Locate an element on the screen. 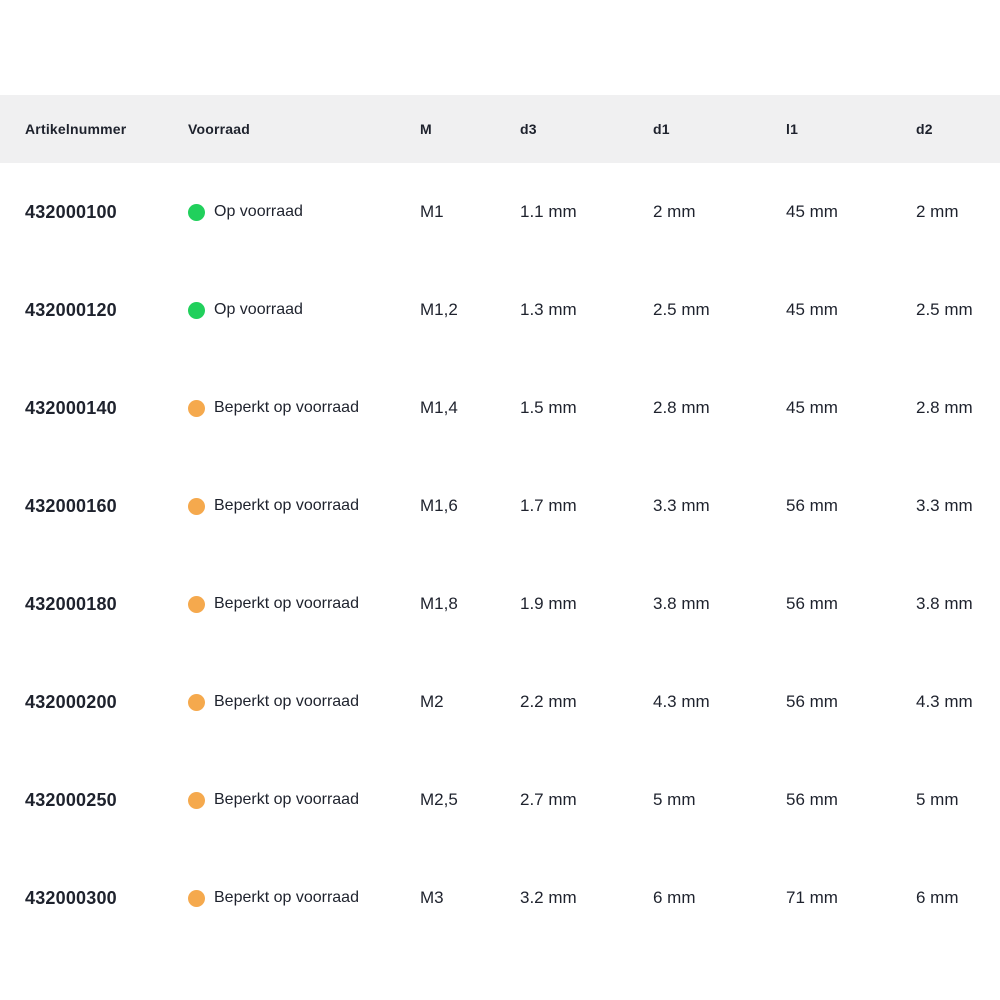  value-d3: 1.7 mm is located at coordinates (548, 505).